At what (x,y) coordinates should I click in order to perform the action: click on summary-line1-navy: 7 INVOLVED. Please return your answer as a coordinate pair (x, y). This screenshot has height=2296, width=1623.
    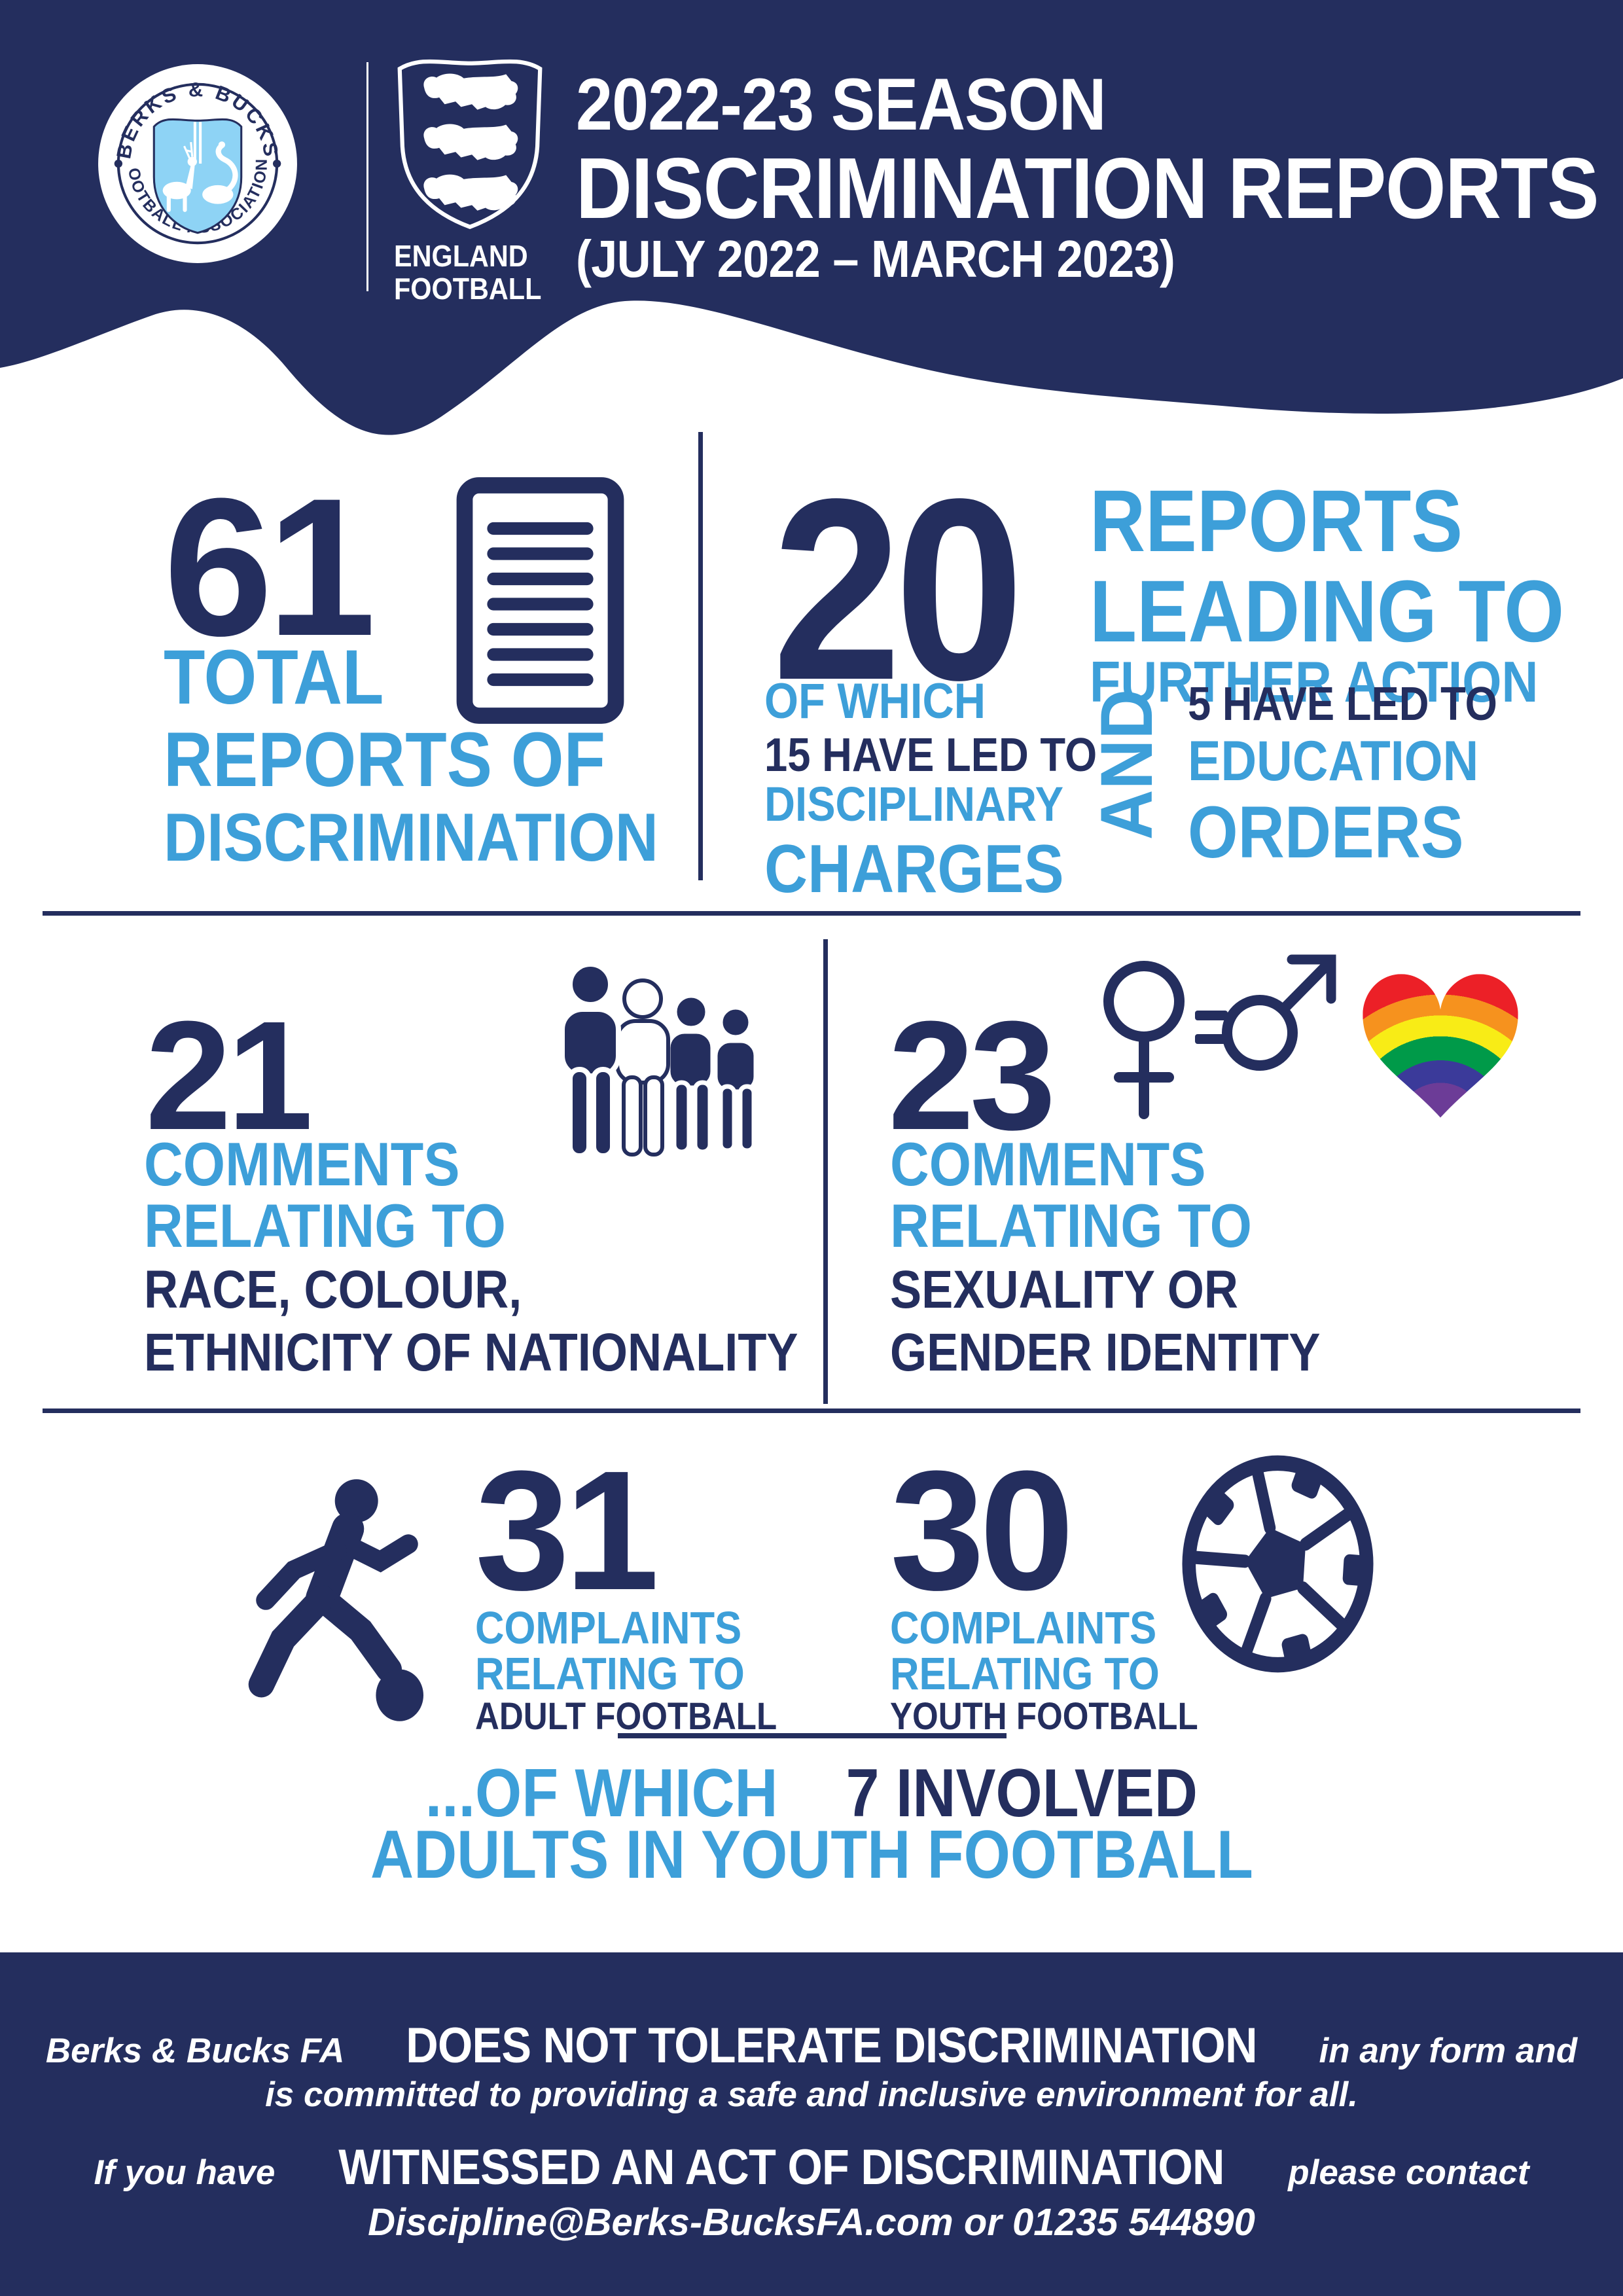
    Looking at the image, I should click on (1022, 1793).